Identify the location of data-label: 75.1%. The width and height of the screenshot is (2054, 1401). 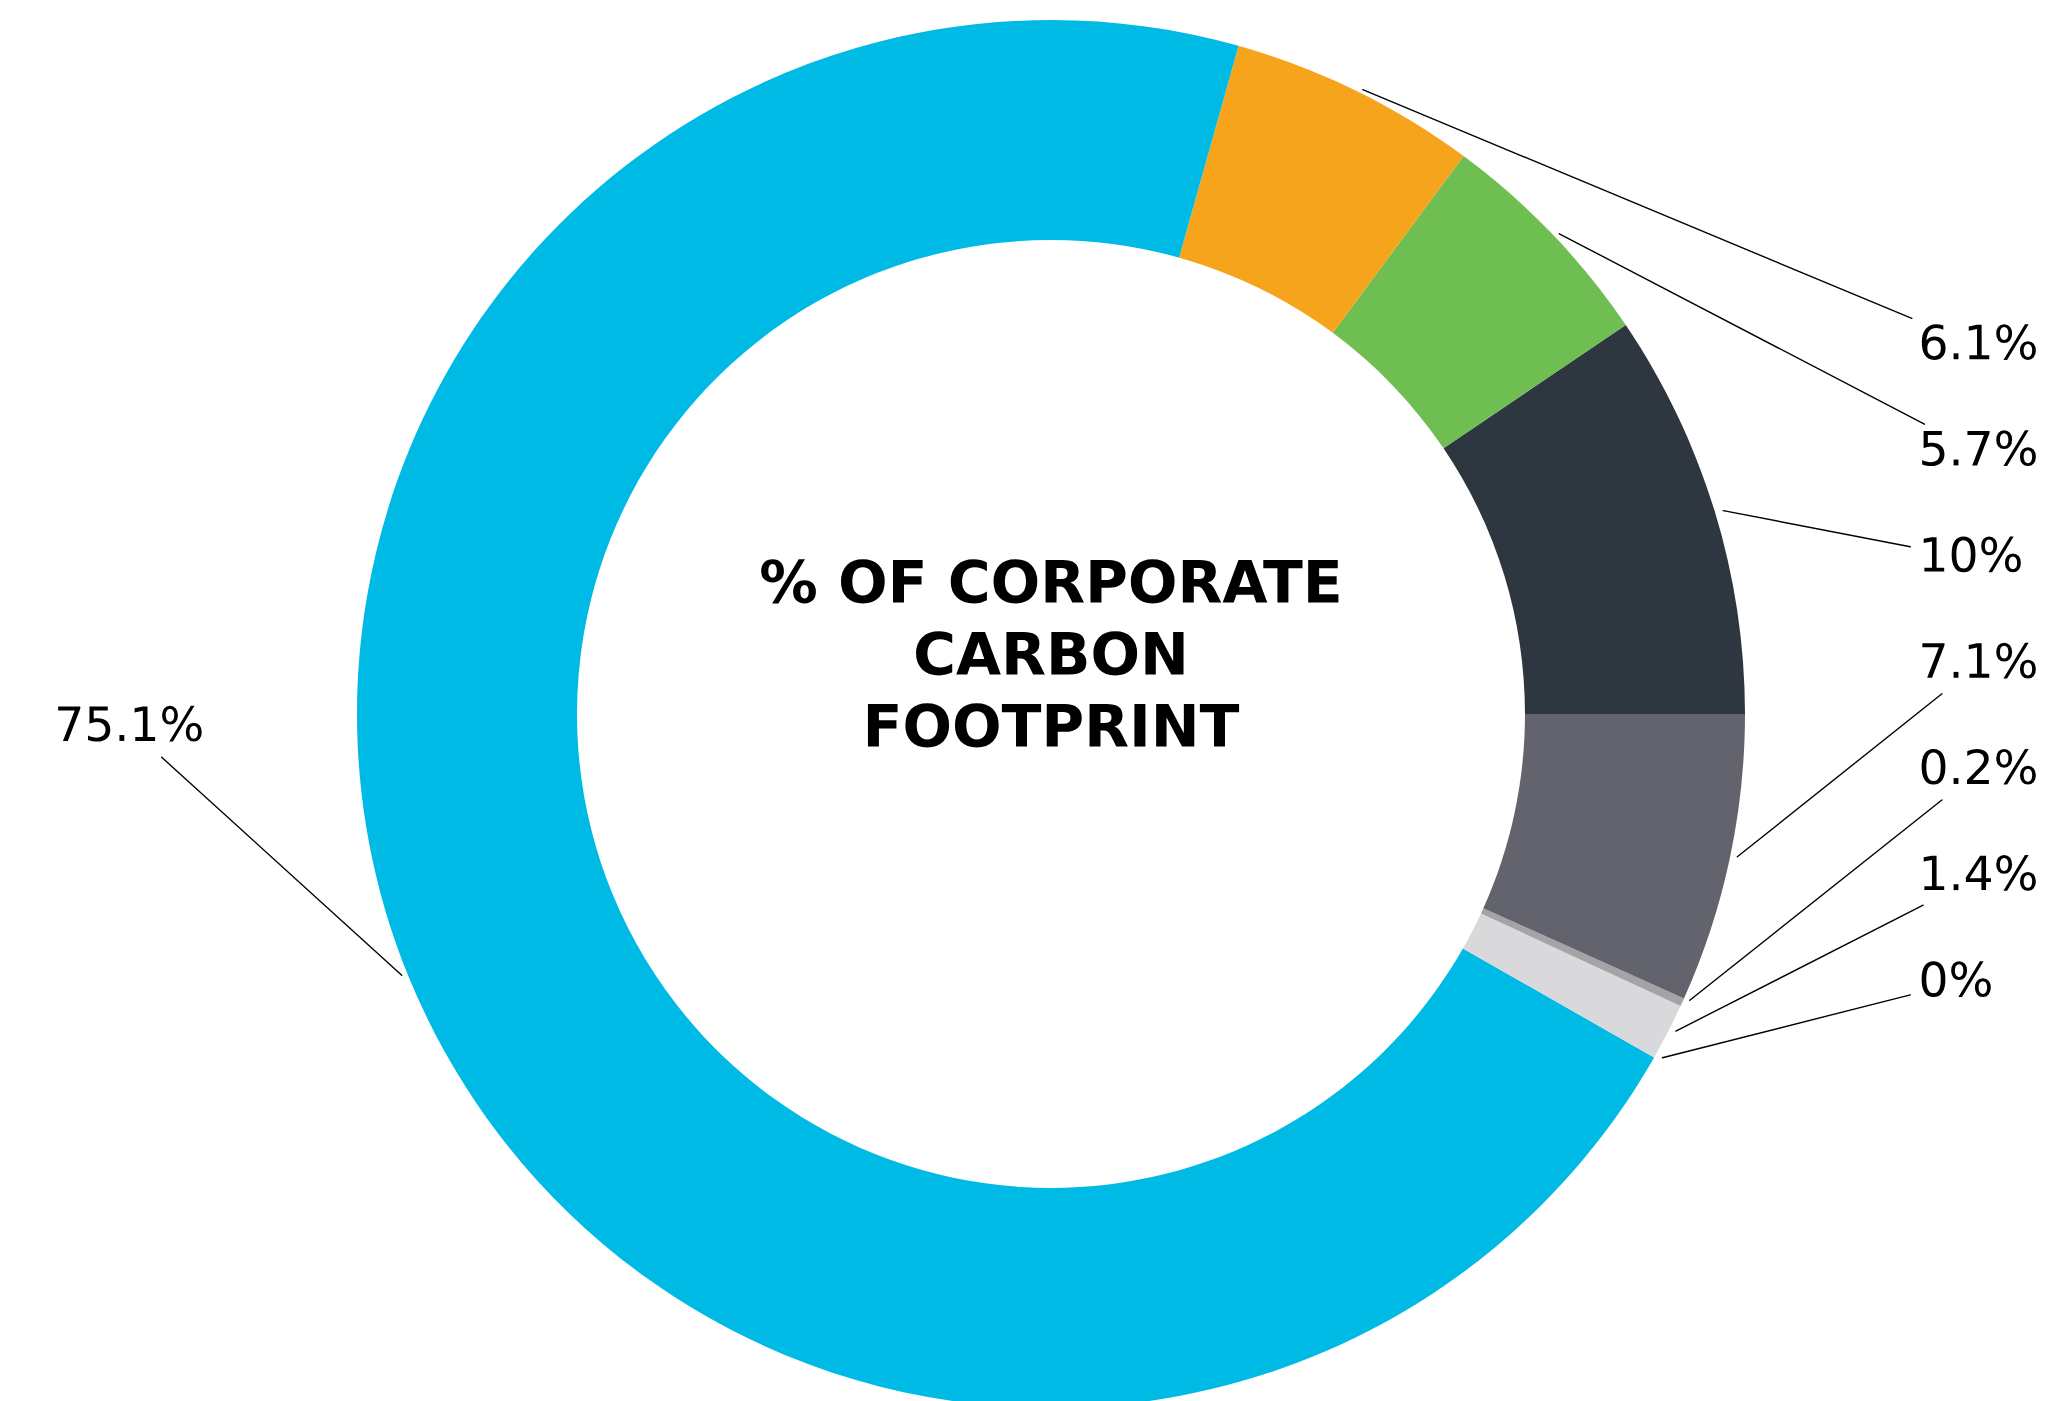
(130, 723).